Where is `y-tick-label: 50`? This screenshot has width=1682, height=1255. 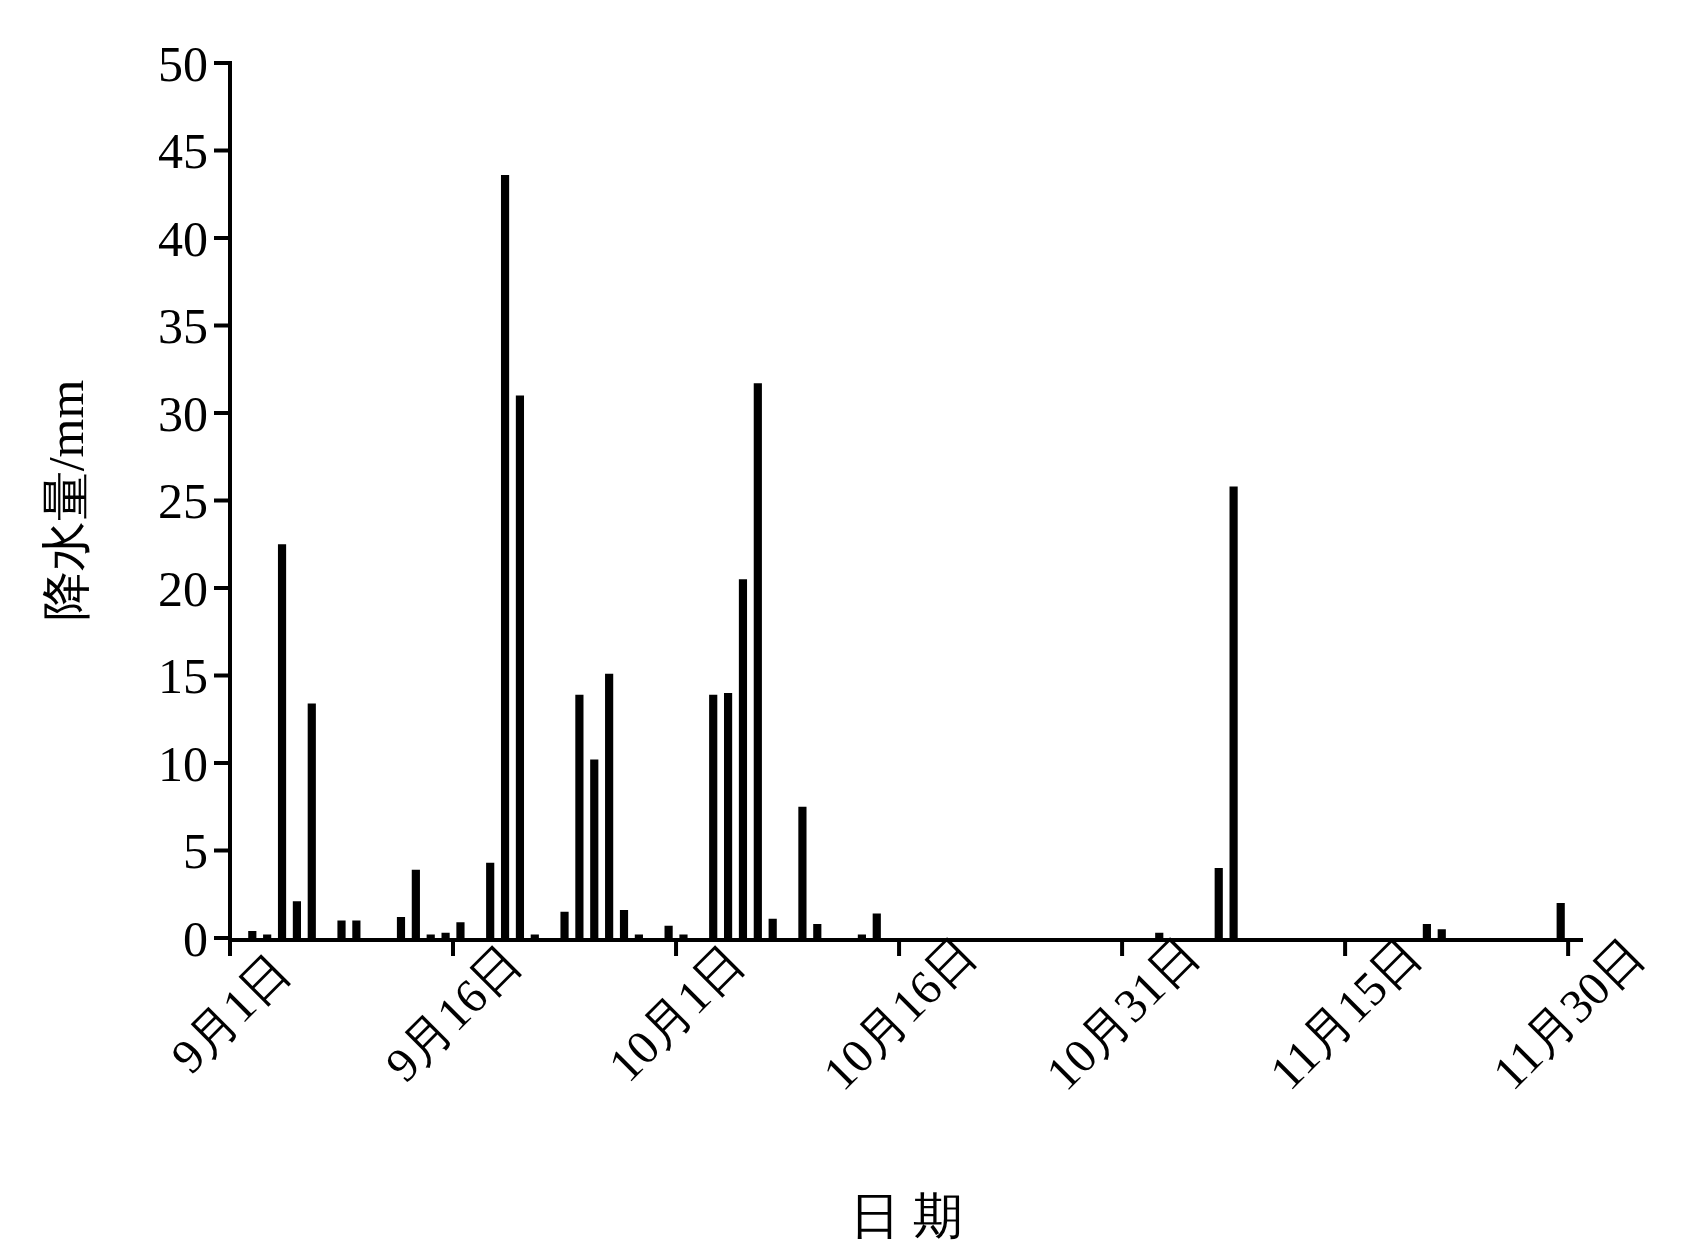
y-tick-label: 50 is located at coordinates (183, 63).